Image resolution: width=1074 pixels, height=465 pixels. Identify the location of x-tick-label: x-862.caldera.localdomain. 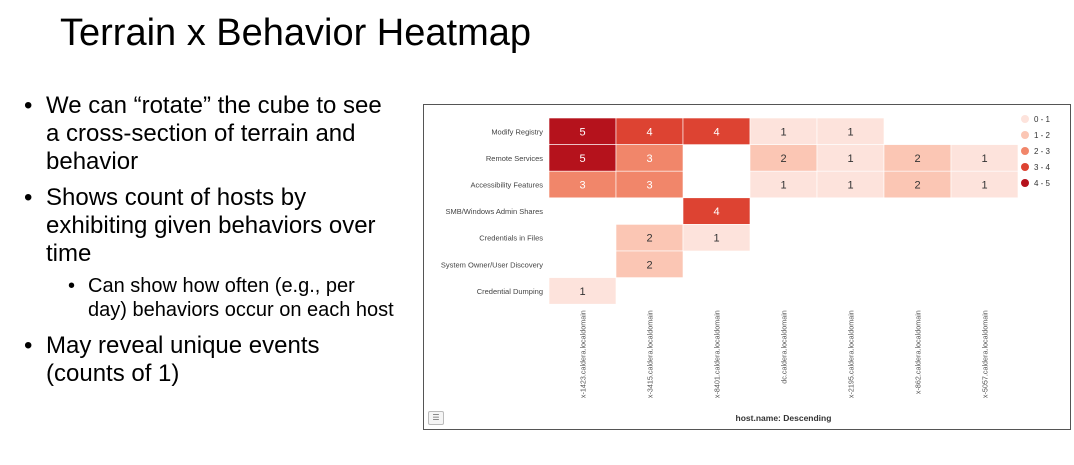
(918, 352).